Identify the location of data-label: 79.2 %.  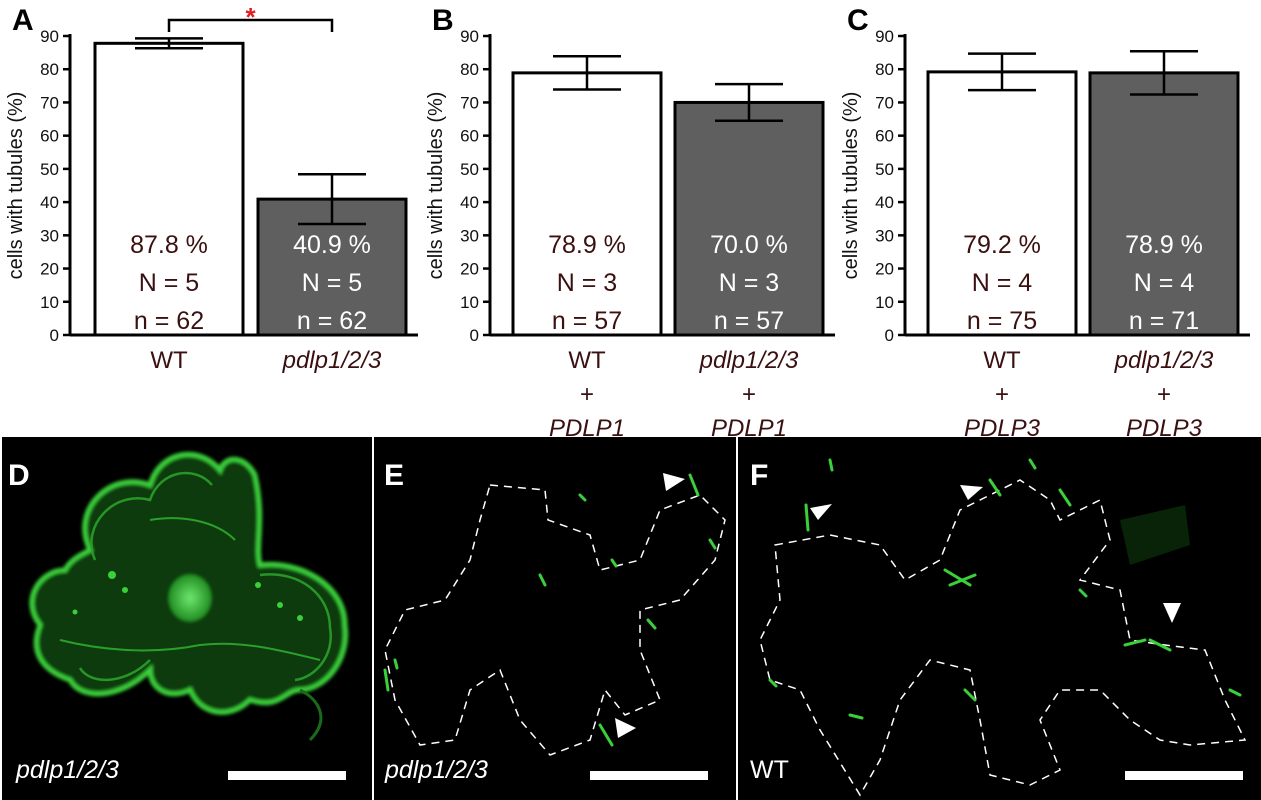
(1002, 245).